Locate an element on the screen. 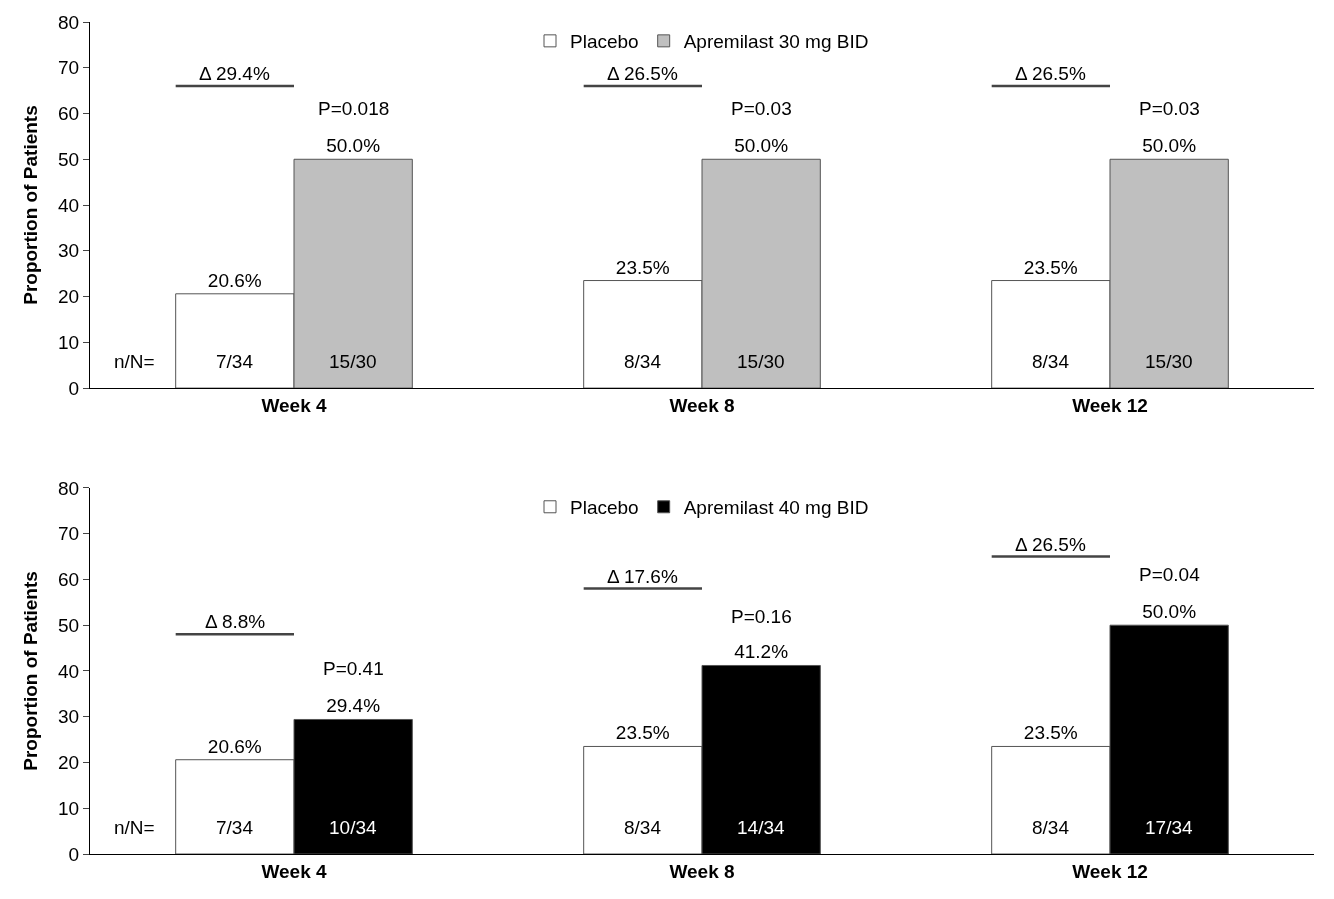 The height and width of the screenshot is (899, 1334). data-label: 29.4% is located at coordinates (353, 706).